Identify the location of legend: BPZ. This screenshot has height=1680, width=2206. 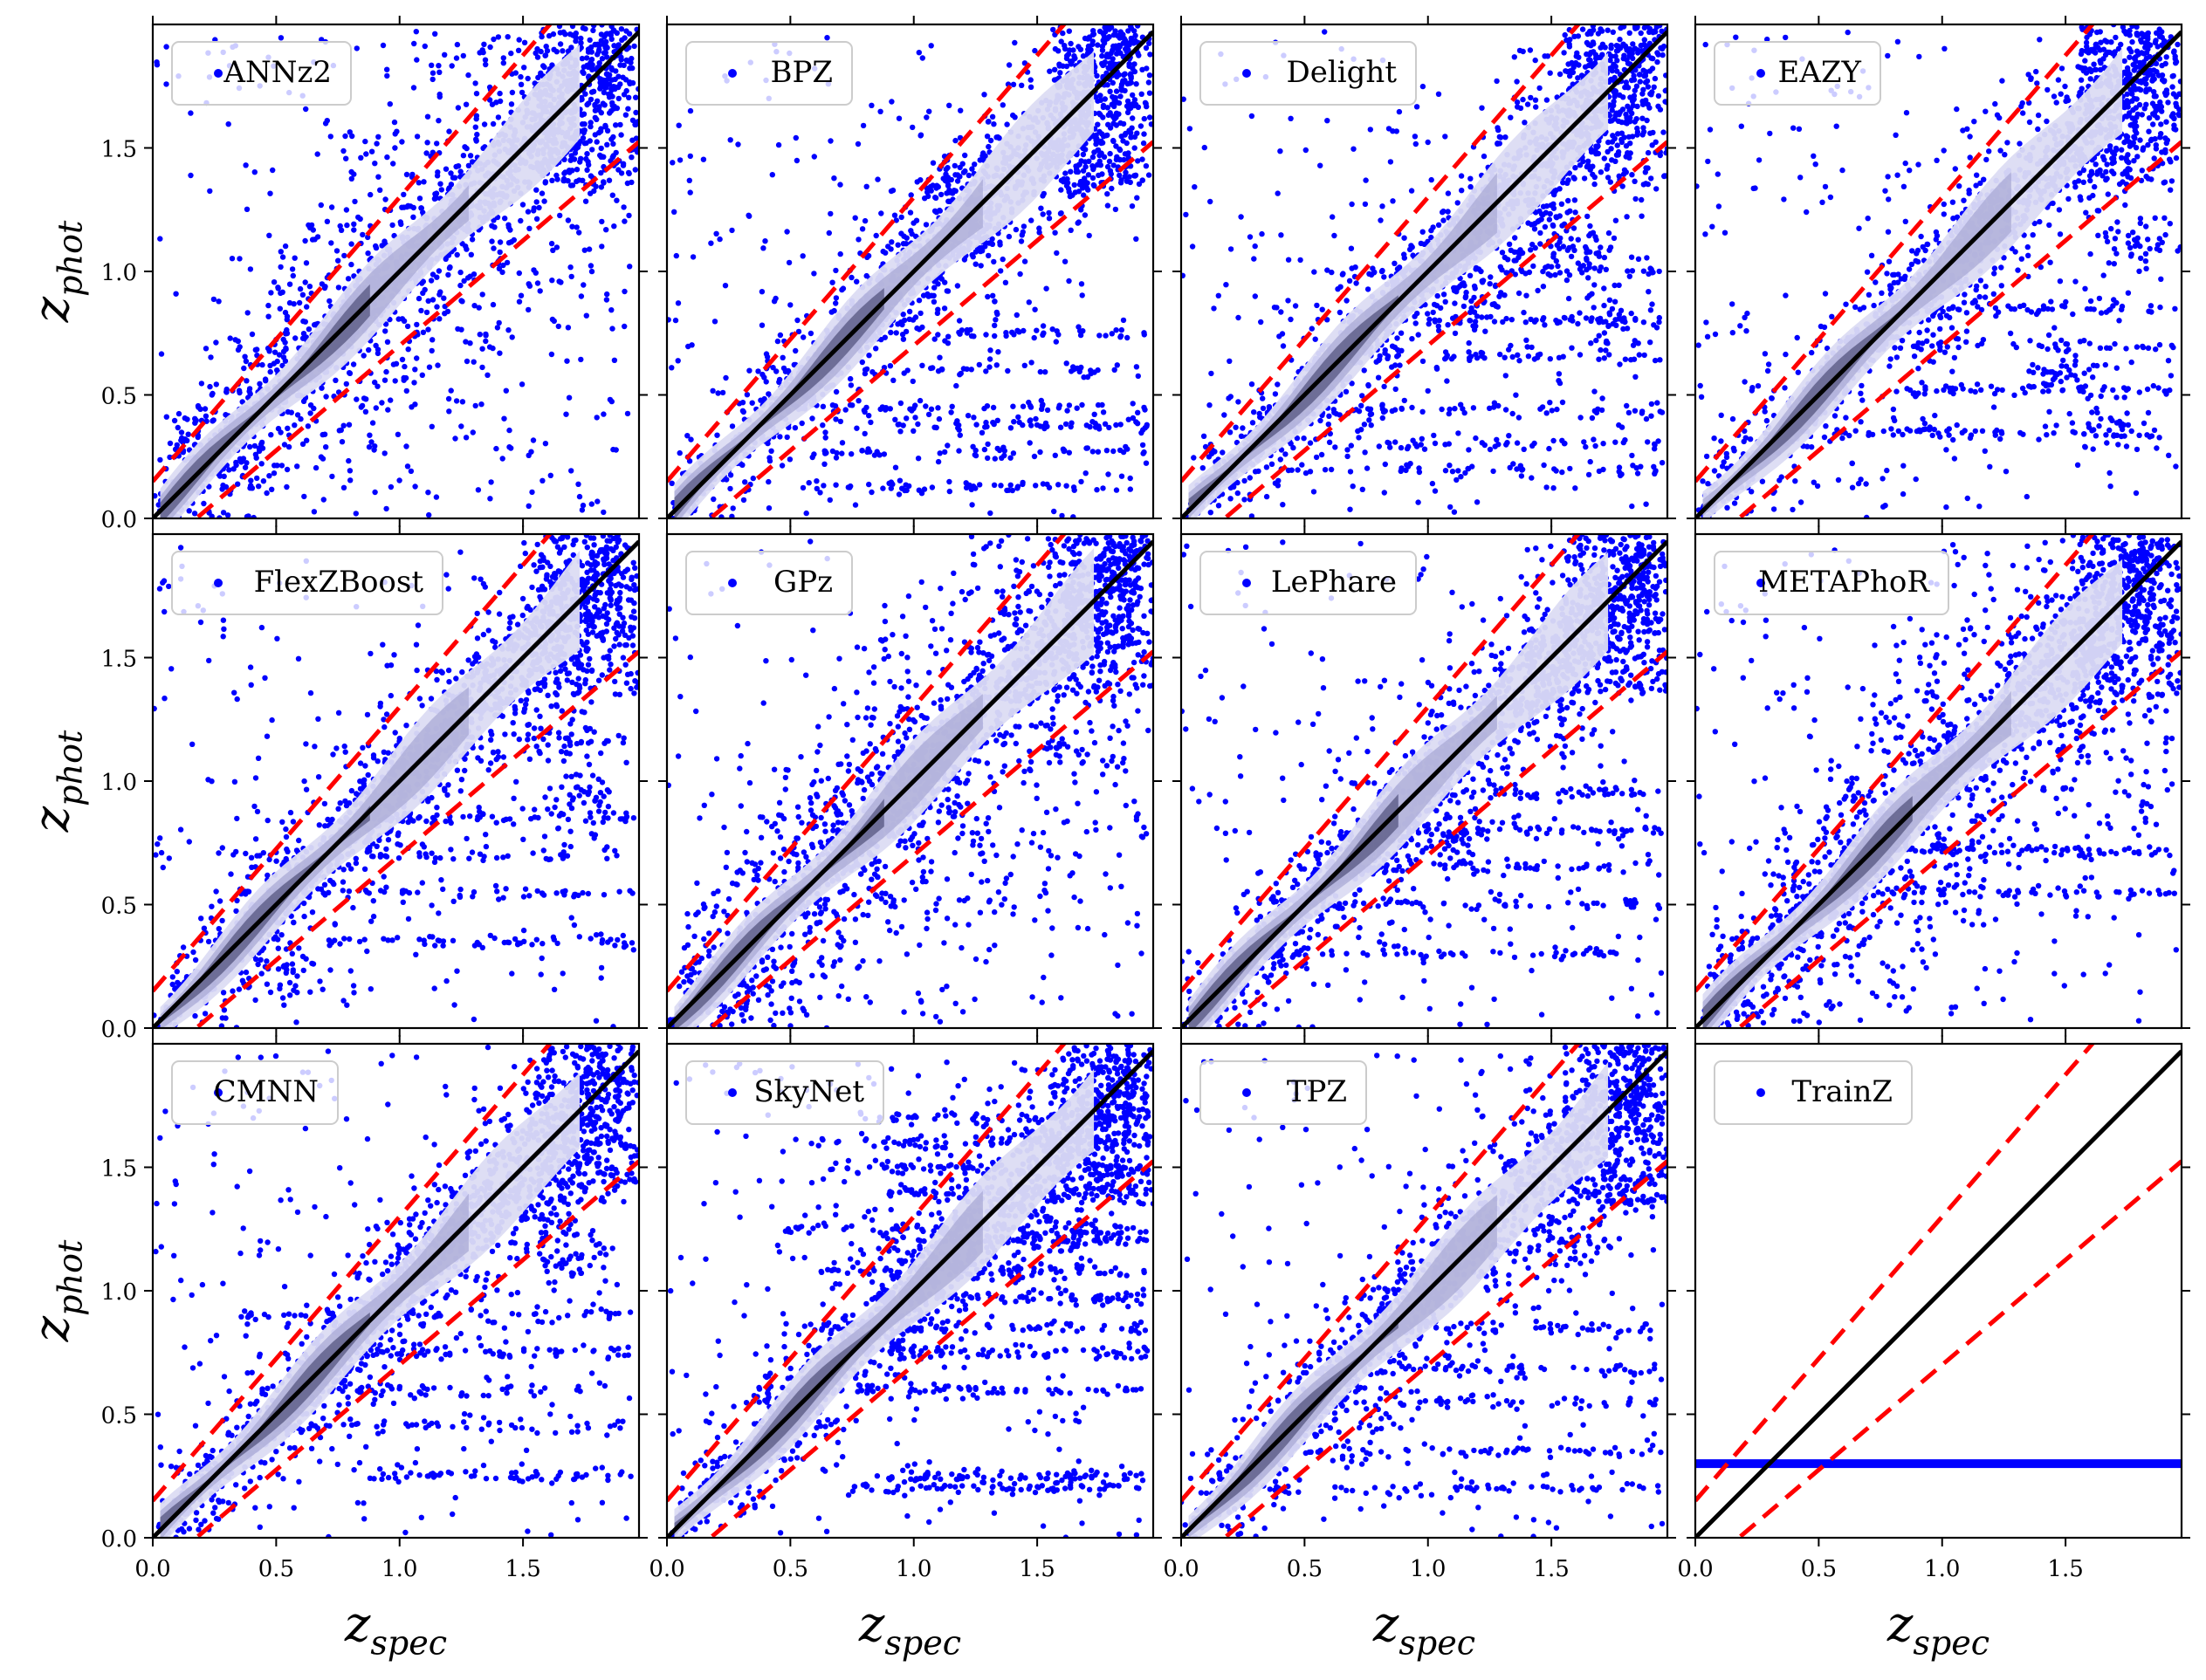
(769, 73).